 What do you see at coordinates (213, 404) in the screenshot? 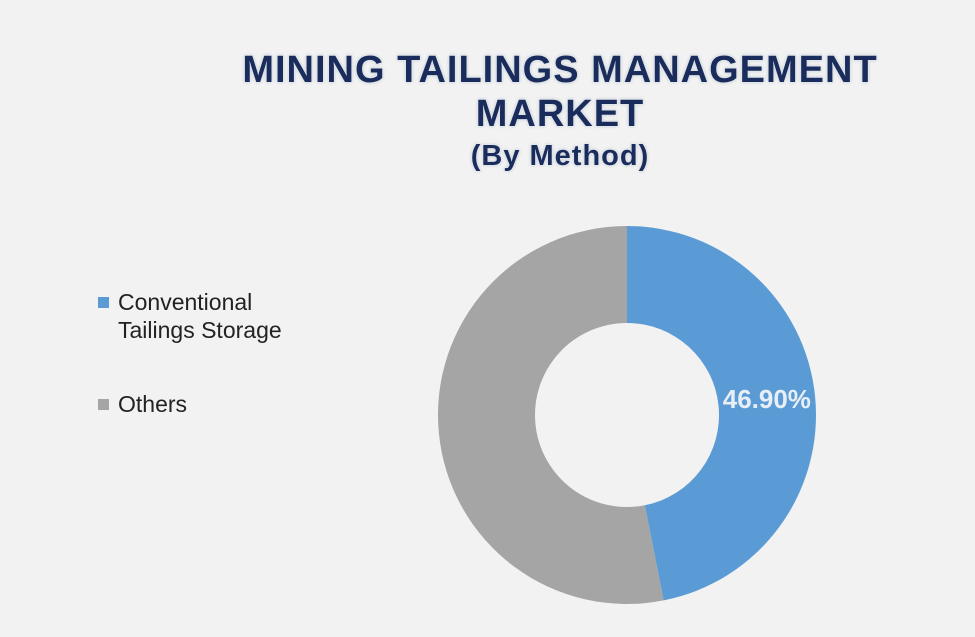
I see `legend-item: Others` at bounding box center [213, 404].